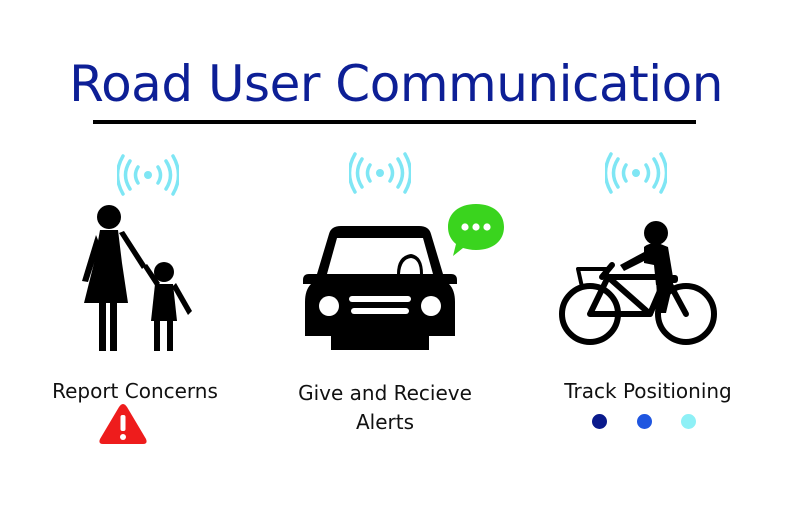 Image resolution: width=792 pixels, height=505 pixels. I want to click on car-front-icon, so click(380, 288).